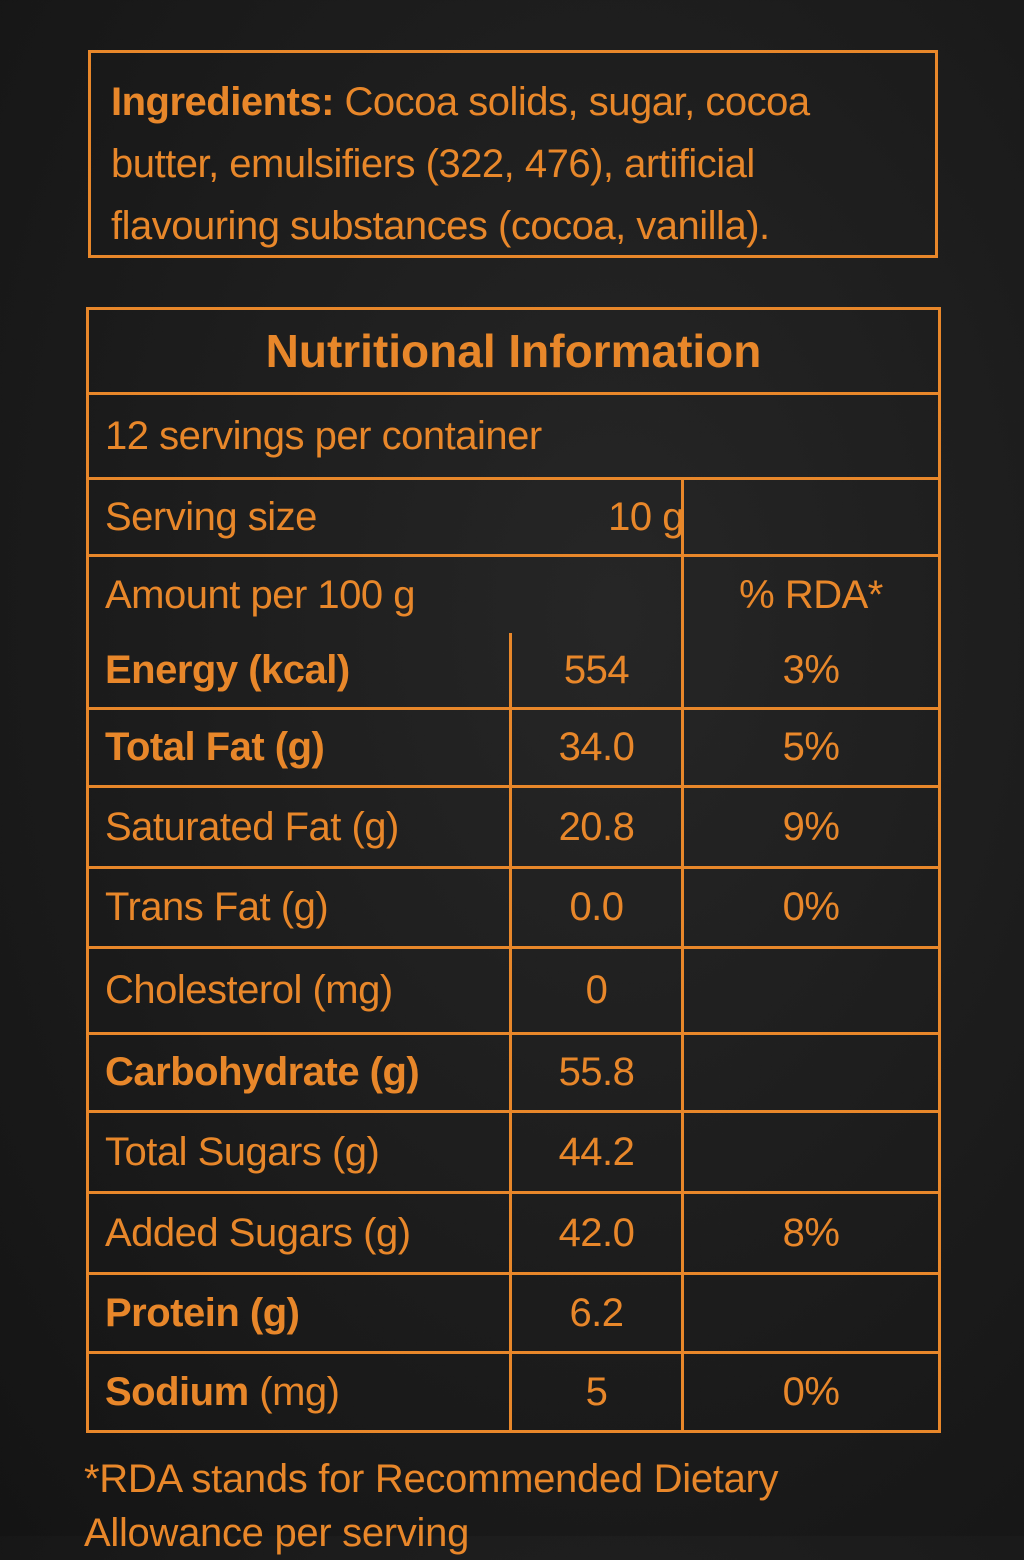 The width and height of the screenshot is (1024, 1560). I want to click on rda-header: % RDA*, so click(809, 595).